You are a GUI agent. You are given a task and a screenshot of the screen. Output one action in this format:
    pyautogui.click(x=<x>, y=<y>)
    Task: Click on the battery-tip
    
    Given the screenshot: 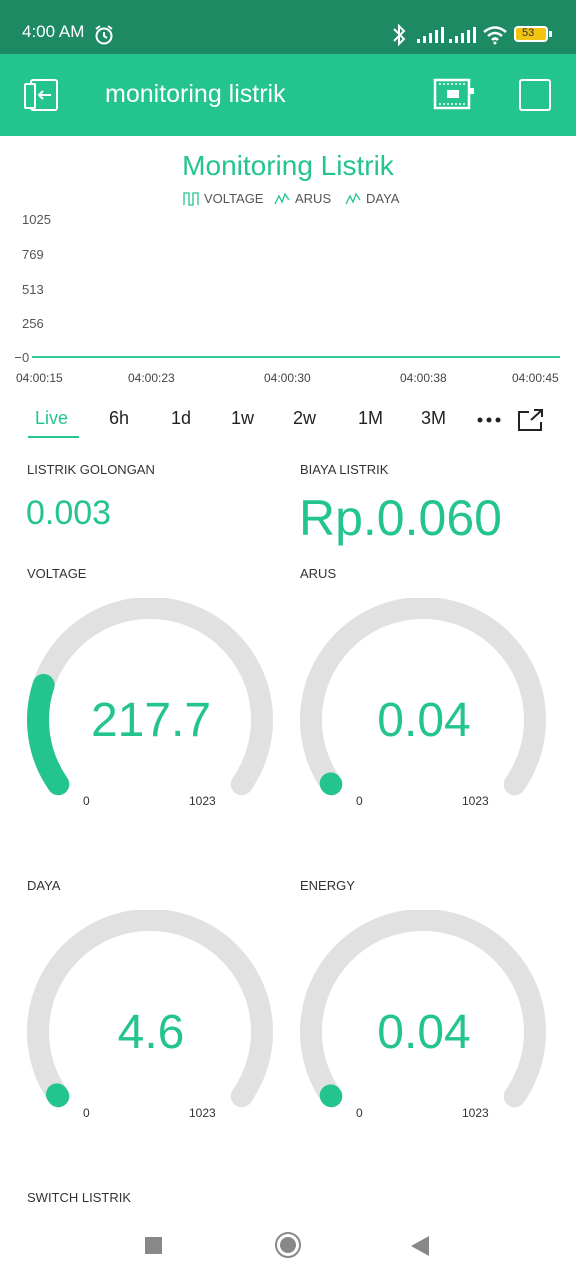 What is the action you would take?
    pyautogui.click(x=550, y=34)
    